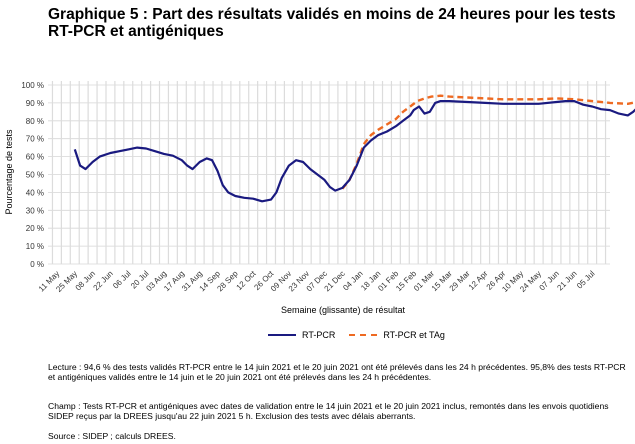 The image size is (635, 444). I want to click on note-source: Source : SIDEP ; calculs DREES., so click(112, 436).